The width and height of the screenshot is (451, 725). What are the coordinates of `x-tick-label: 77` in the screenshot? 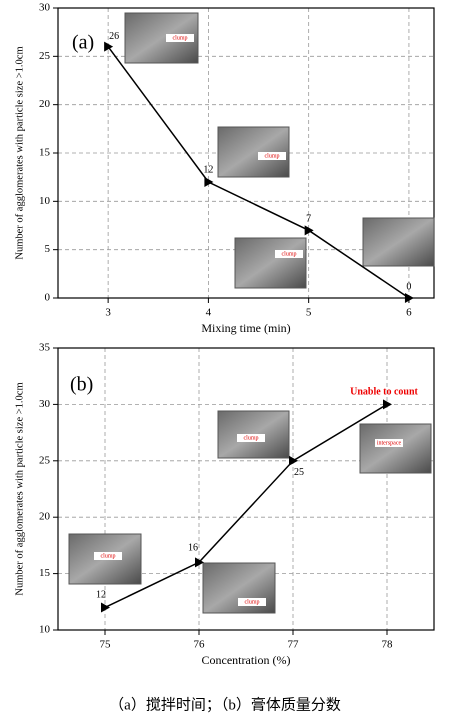 It's located at (294, 645).